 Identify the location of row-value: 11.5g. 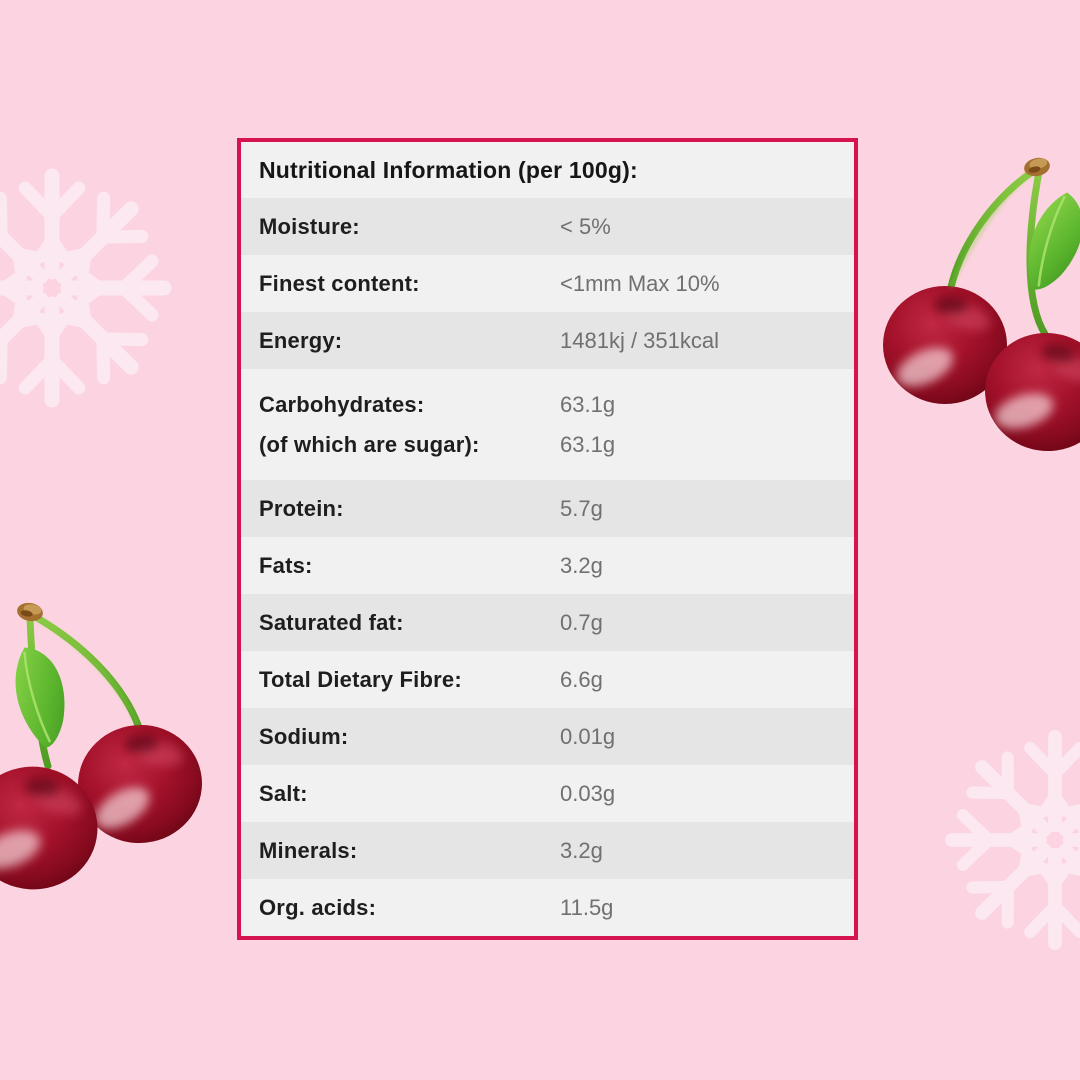
(587, 907).